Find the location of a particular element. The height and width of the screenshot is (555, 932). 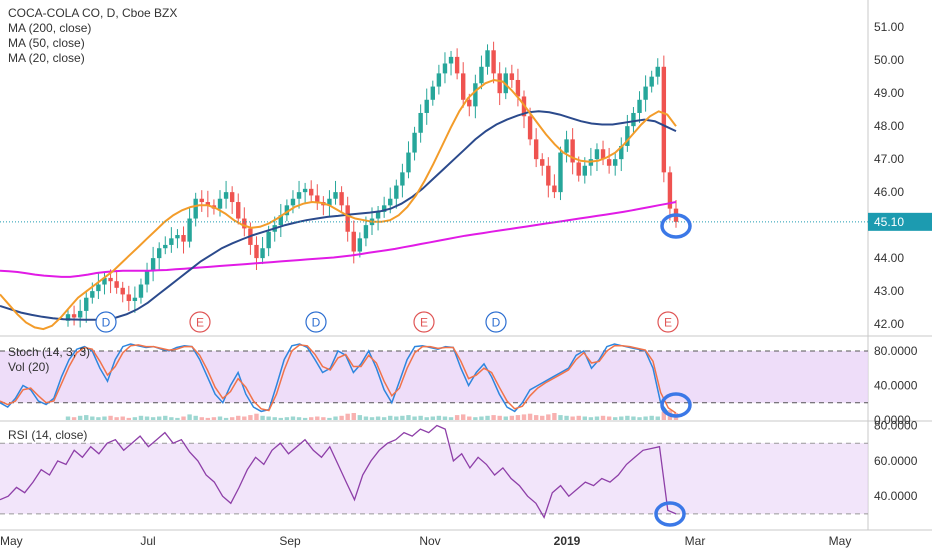

stoch-tick-label: 40.0000 is located at coordinates (896, 385).